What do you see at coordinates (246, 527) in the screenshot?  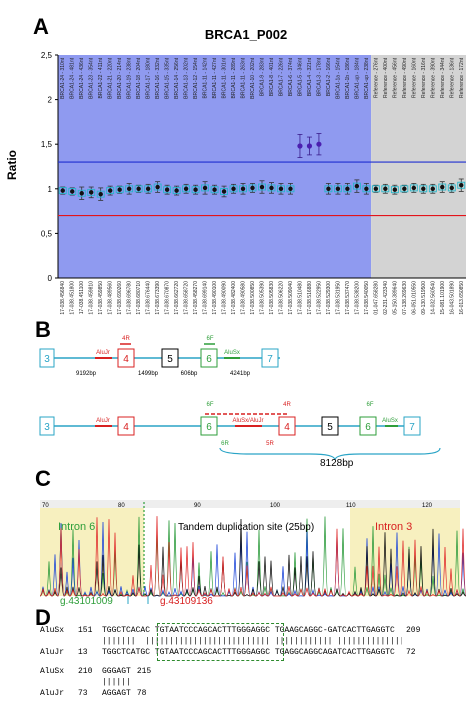 I see `dup-site-label: Tandem duplication site (25bp)` at bounding box center [246, 527].